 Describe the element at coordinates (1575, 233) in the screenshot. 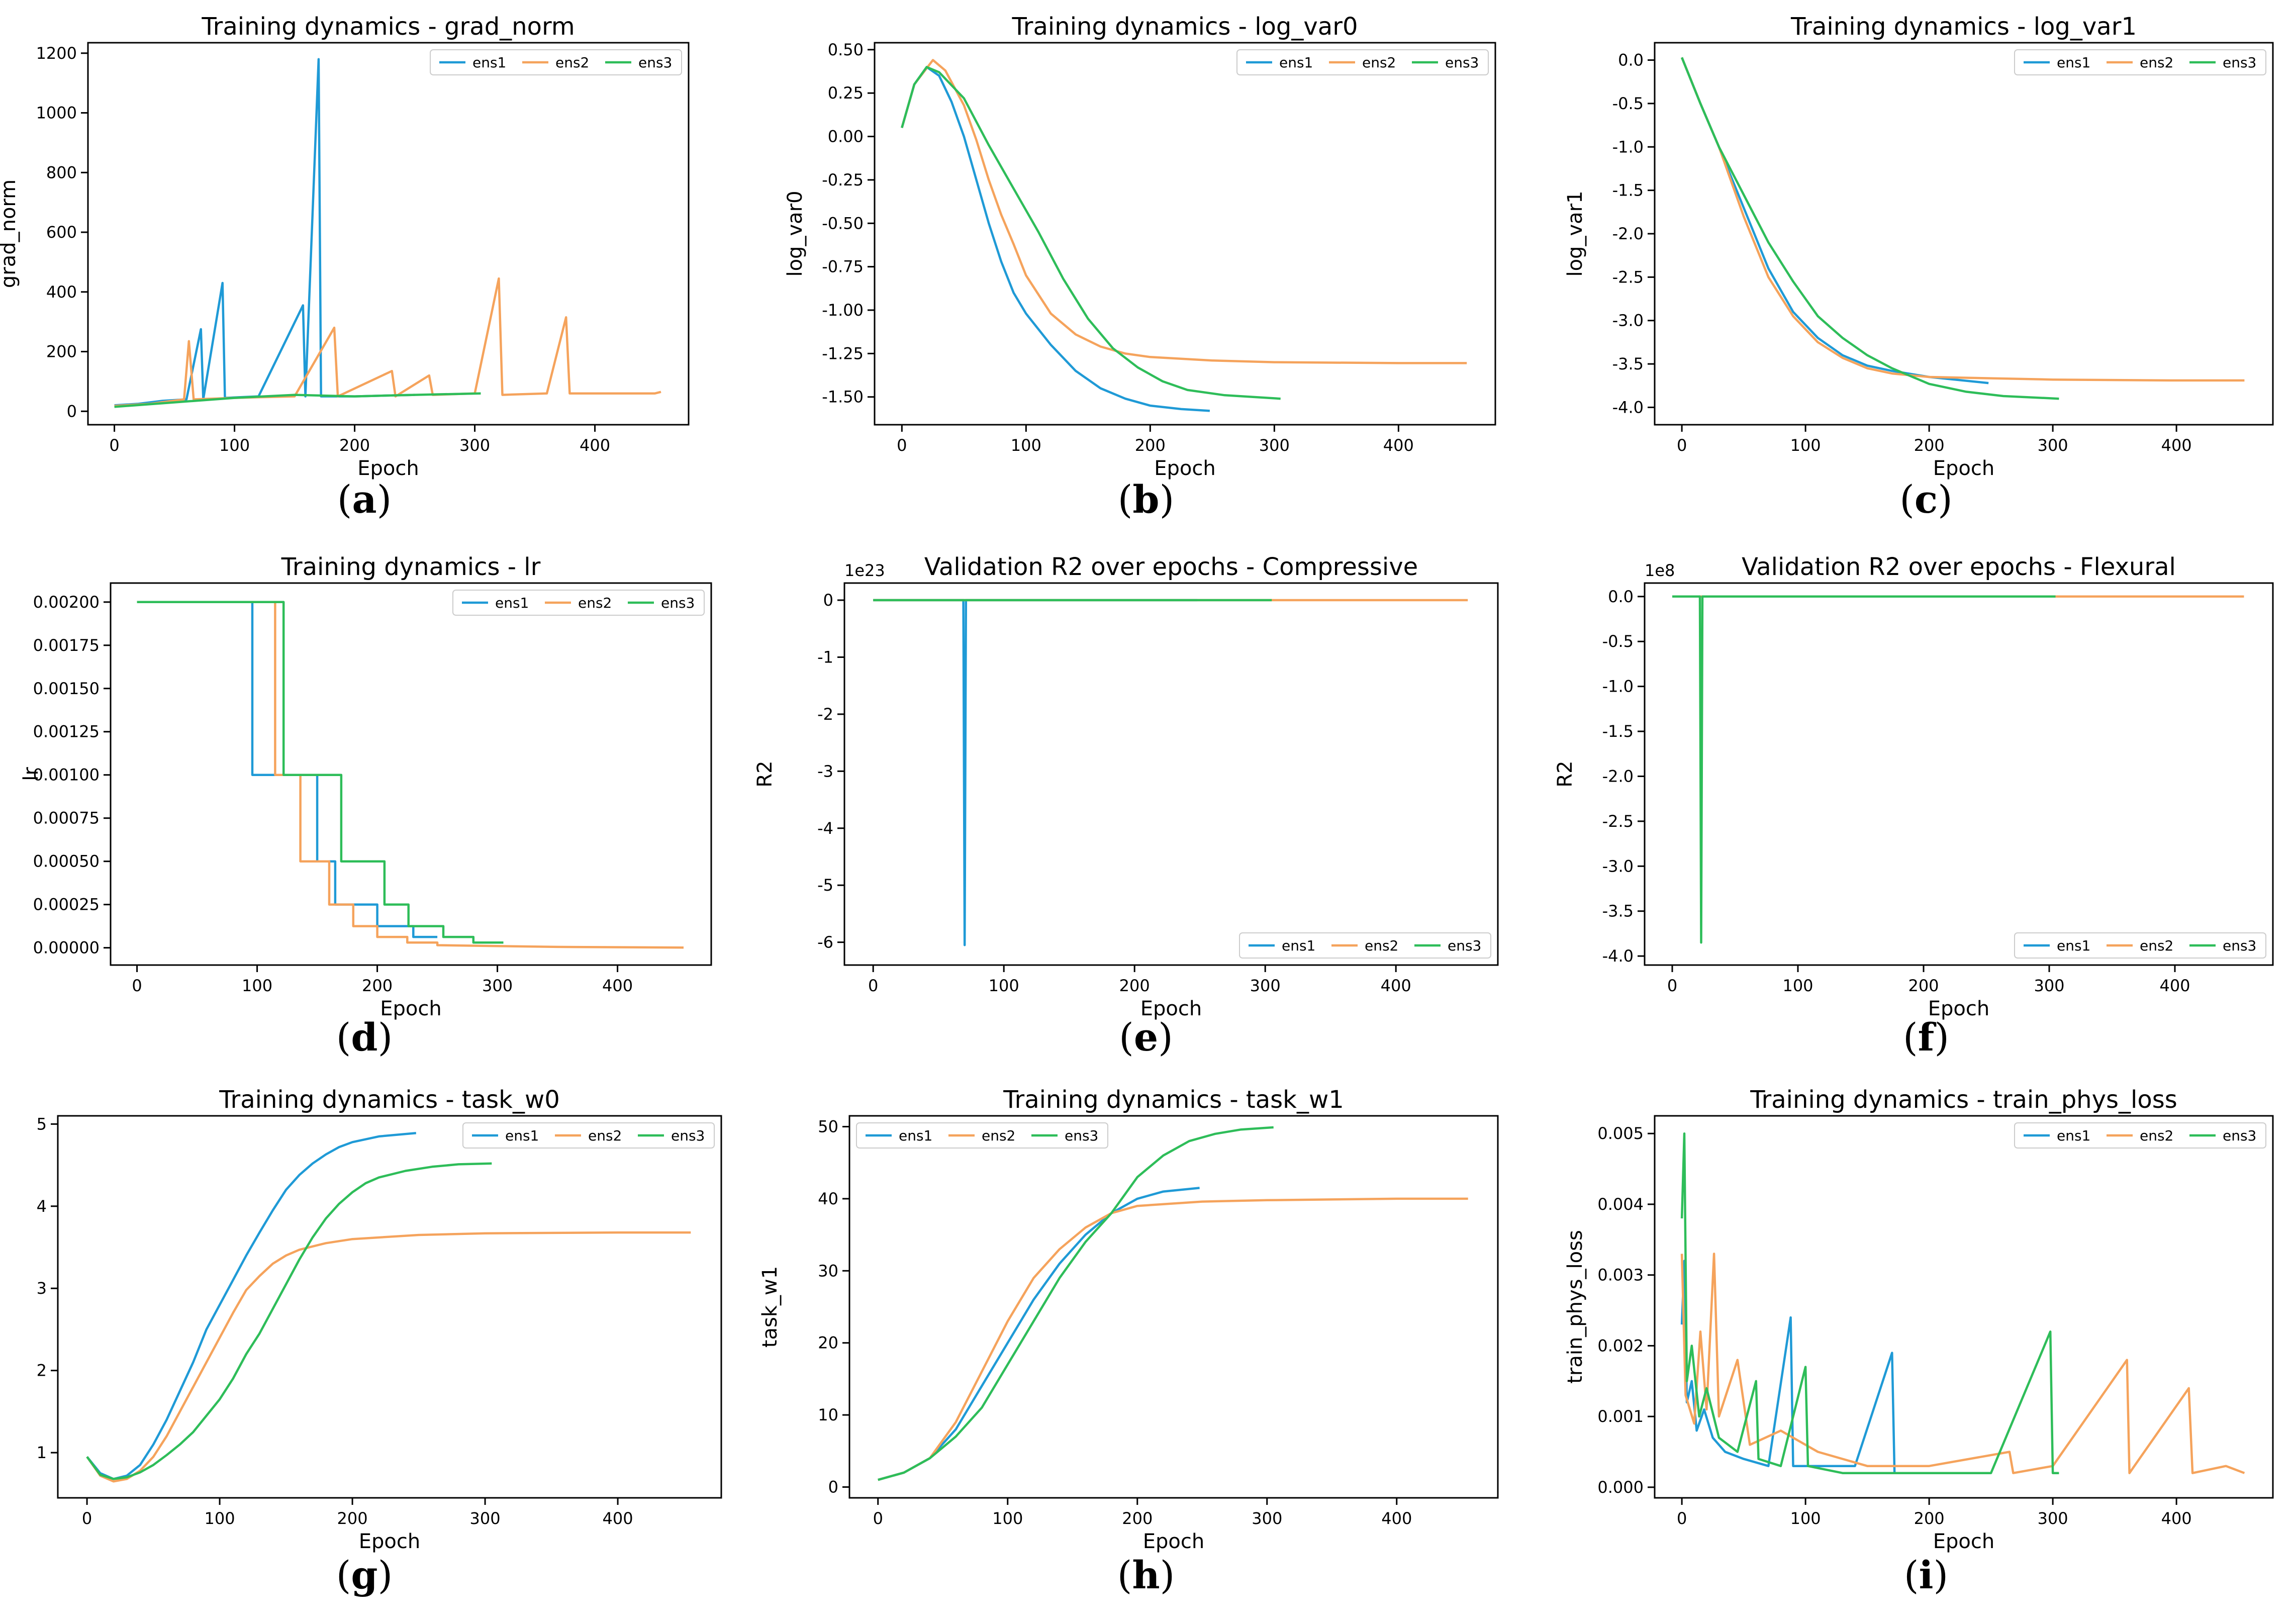

I see `y-axis-label: log_var1` at that location.